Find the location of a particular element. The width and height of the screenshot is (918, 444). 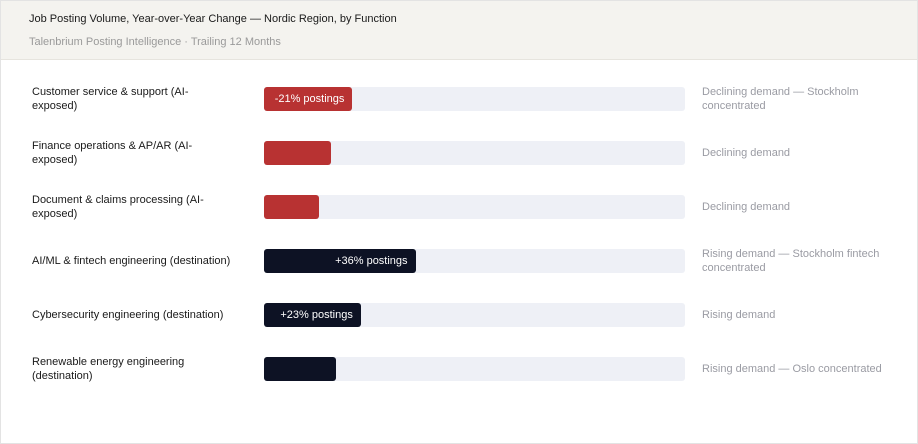

bar-track: +36% postings is located at coordinates (474, 261).